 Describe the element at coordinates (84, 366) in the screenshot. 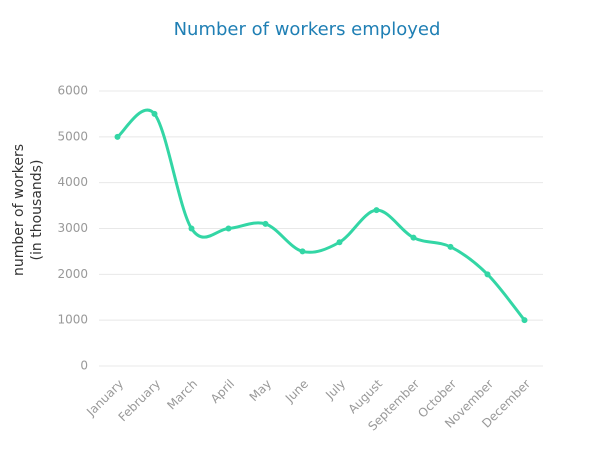

I see `y-tick-label: 0` at that location.